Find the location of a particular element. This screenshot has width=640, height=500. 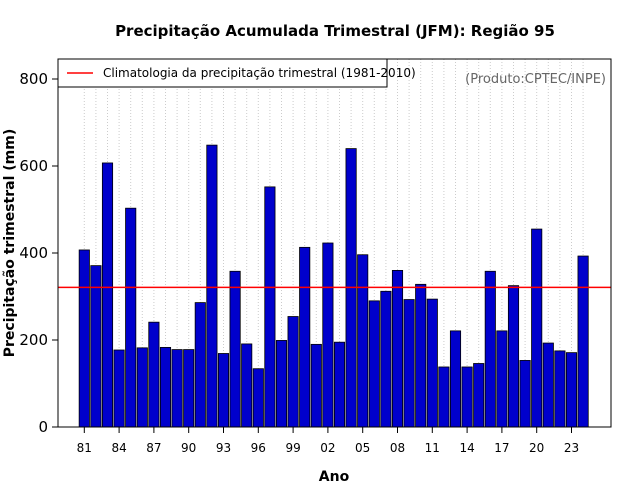

bar-2000 is located at coordinates (305, 337).